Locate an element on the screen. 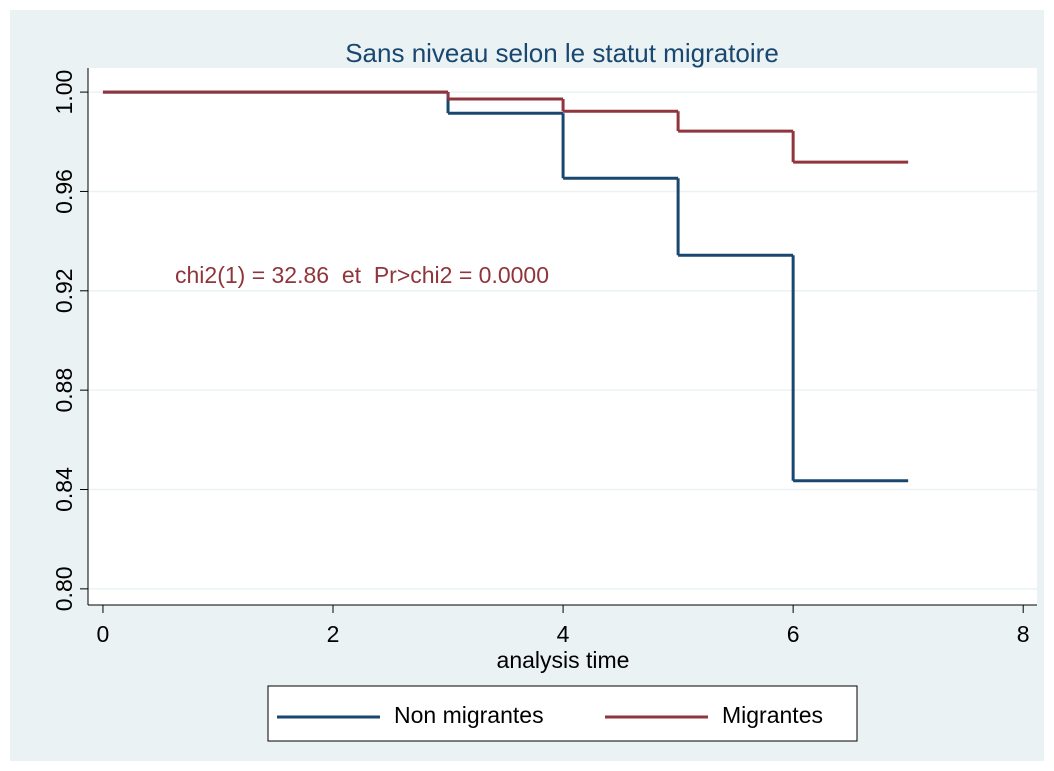 This screenshot has width=1054, height=771. y-tick-label: 0.88 is located at coordinates (64, 390).